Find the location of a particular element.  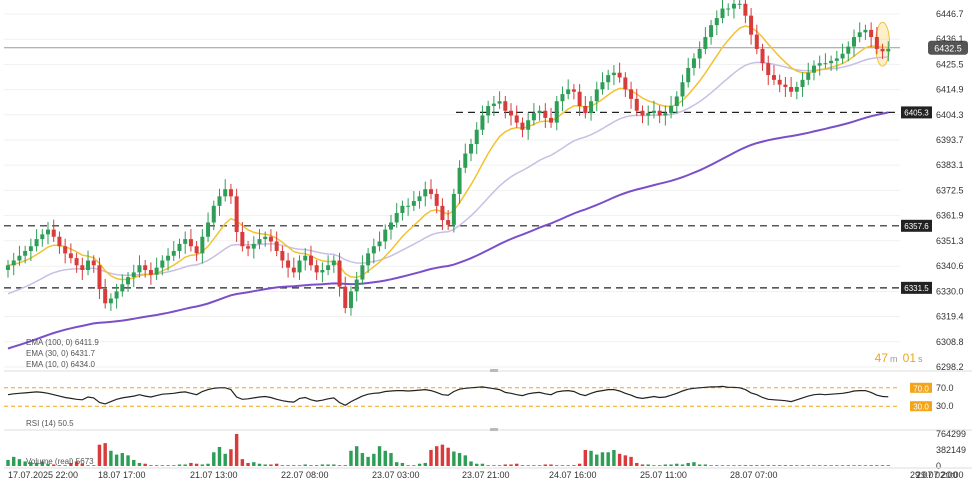

volume-panel: 764299 382149 0 is located at coordinates (488, 449).